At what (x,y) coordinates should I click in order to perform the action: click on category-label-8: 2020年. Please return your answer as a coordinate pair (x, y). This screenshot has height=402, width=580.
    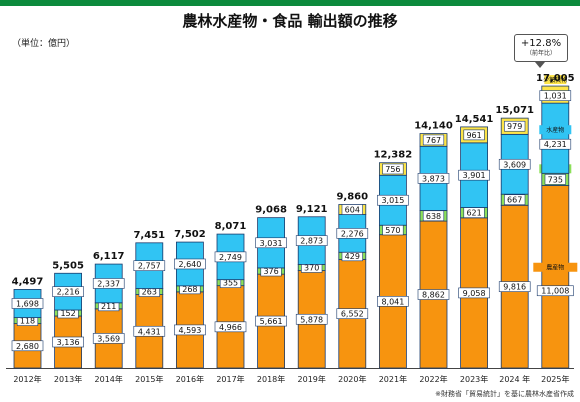
    Looking at the image, I should click on (352, 379).